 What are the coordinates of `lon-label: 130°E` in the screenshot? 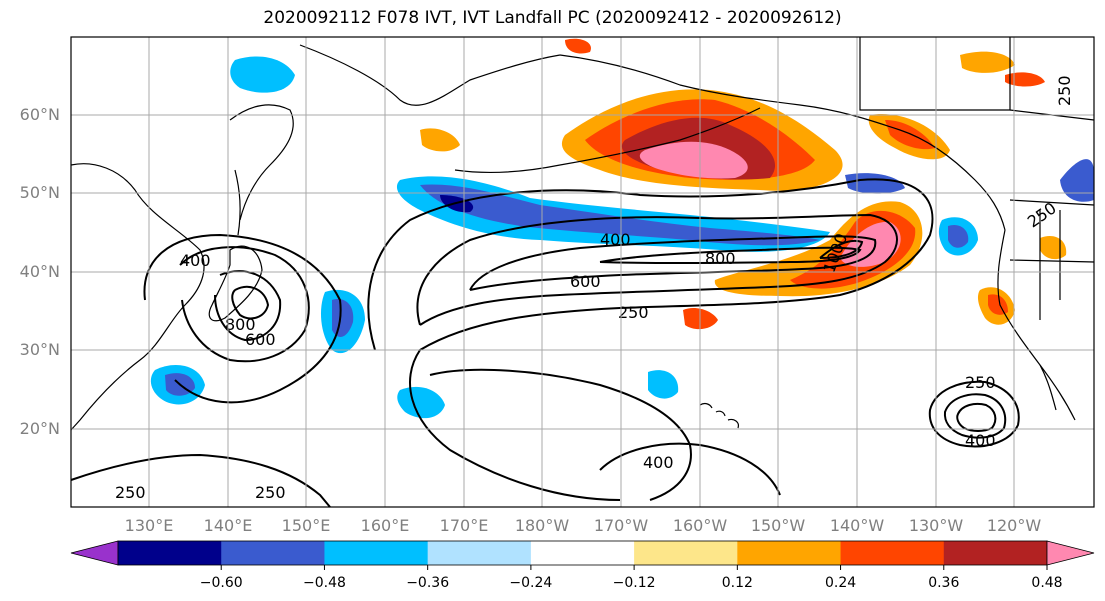 It's located at (149, 525).